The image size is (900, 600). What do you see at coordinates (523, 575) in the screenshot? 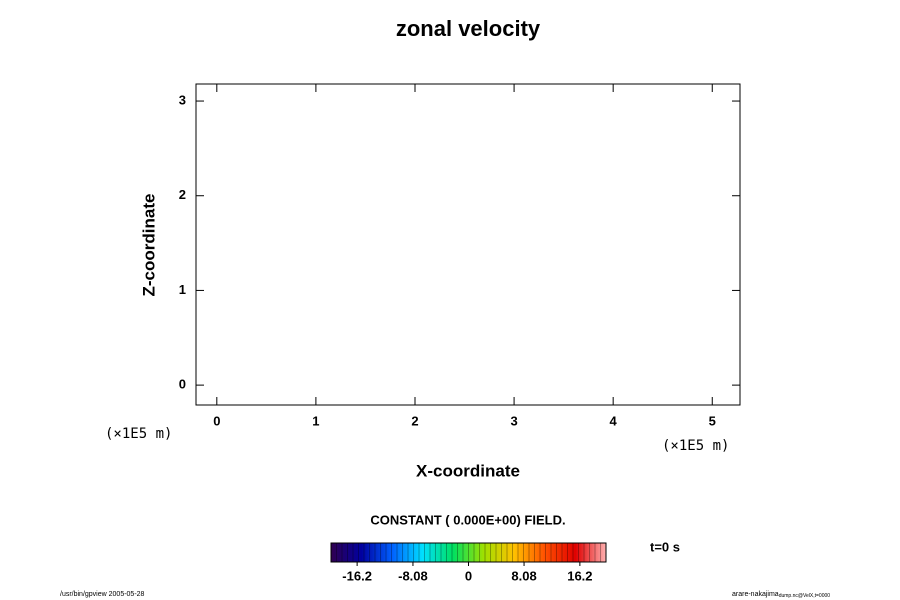
I see `colorbar-tick-label: 8.08` at bounding box center [523, 575].